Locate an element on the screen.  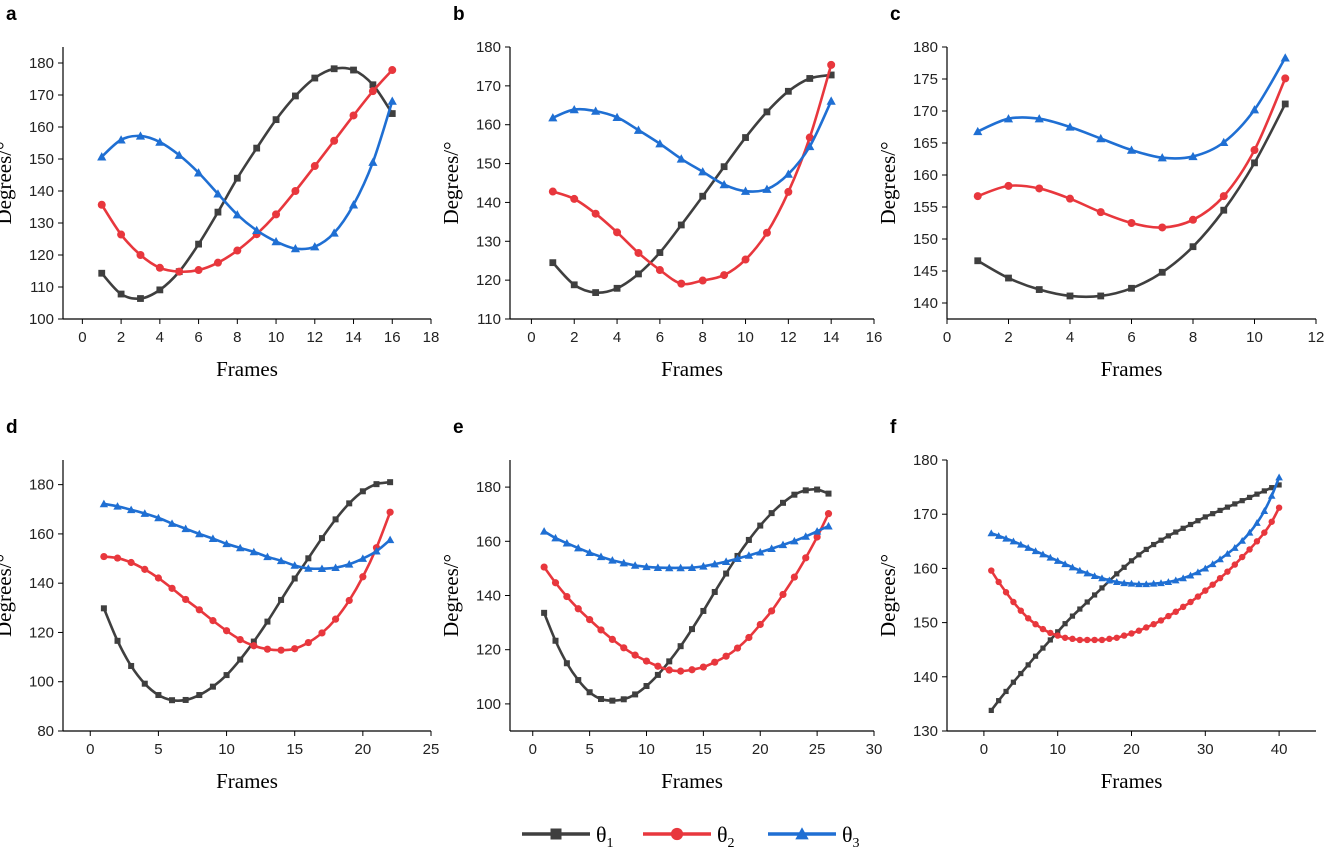
series-line-theta2 is located at coordinates (247, 581).